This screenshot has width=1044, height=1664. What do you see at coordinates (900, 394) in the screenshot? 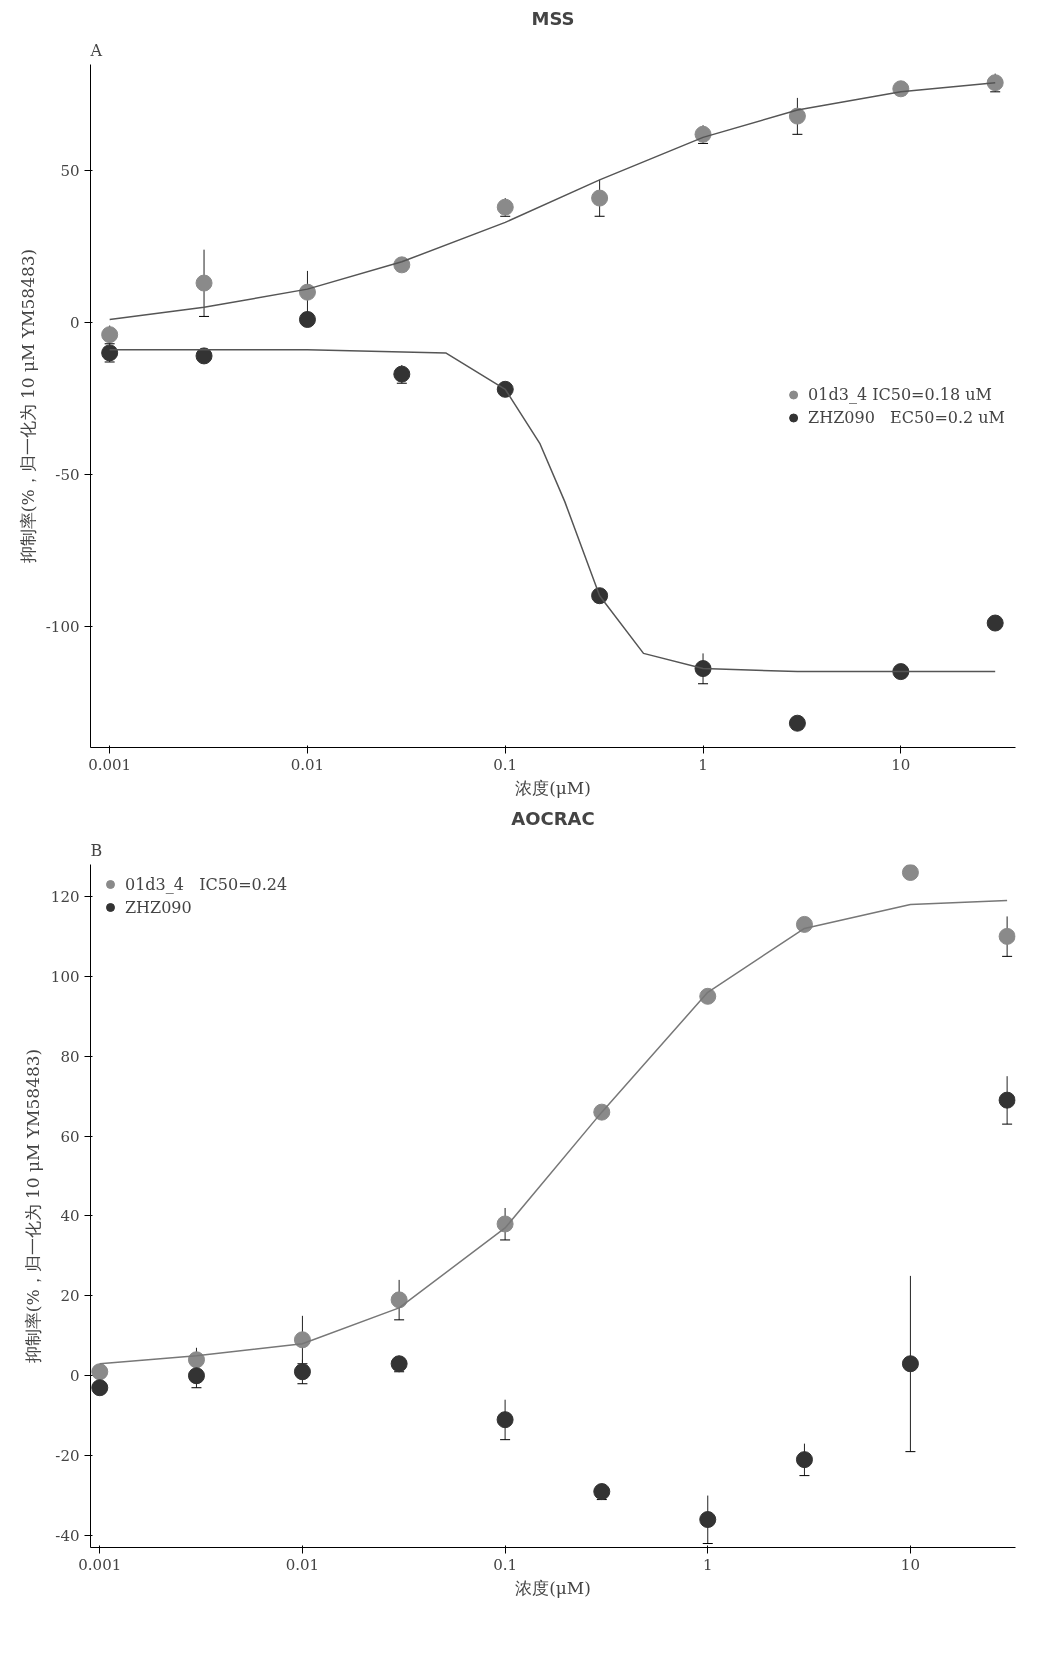
I see `legend-label: 01d3_4 IC50=0.18 uM` at bounding box center [900, 394].